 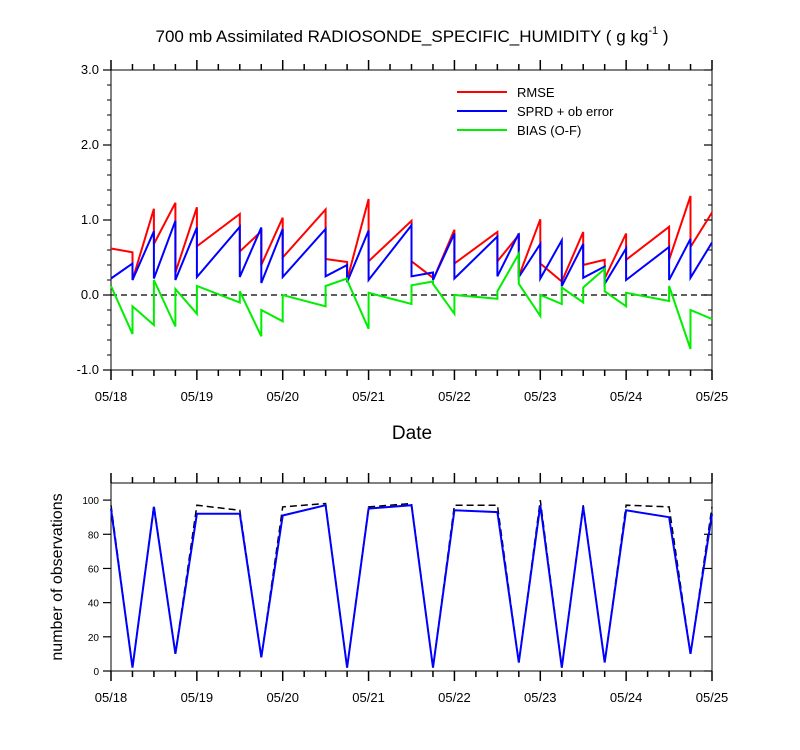 I want to click on bottom-y-tick-label: 0, so click(x=96, y=672).